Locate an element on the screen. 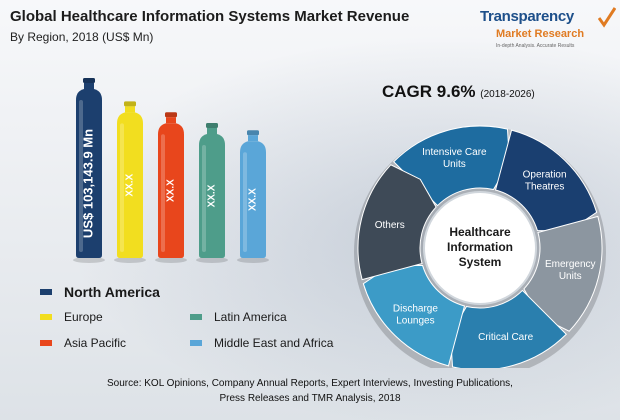 Image resolution: width=620 pixels, height=420 pixels. checkmark-icon is located at coordinates (607, 17).